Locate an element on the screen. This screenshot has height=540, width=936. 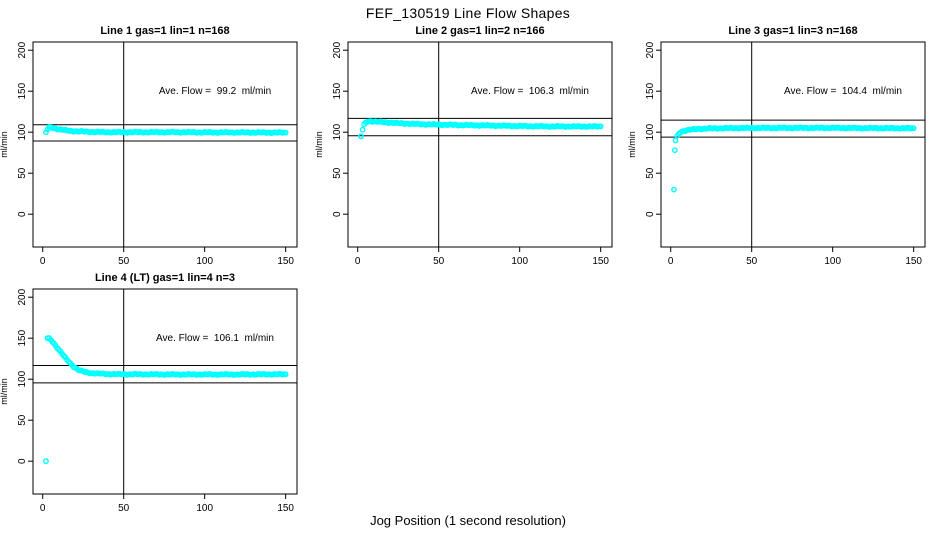
subplot-3-title: Line 3 gas=1 lin=3 n=168 is located at coordinates (793, 31).